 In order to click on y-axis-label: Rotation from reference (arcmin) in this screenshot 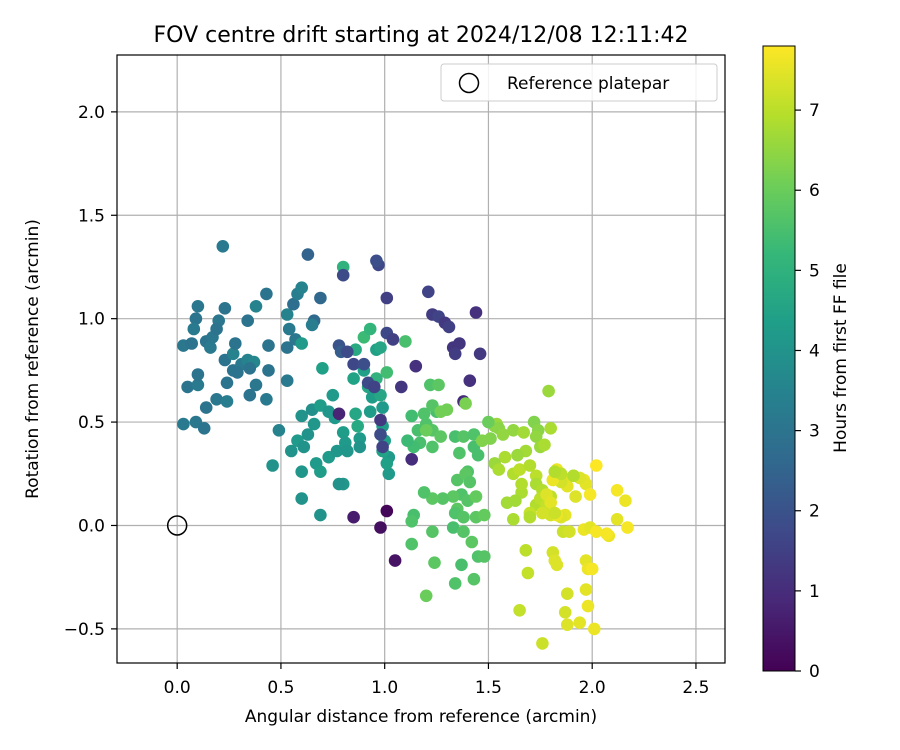, I will do `click(33, 359)`.